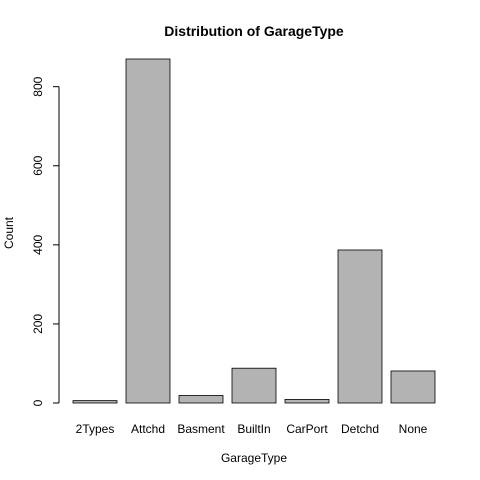  Describe the element at coordinates (148, 231) in the screenshot. I see `bar-attchd` at that location.